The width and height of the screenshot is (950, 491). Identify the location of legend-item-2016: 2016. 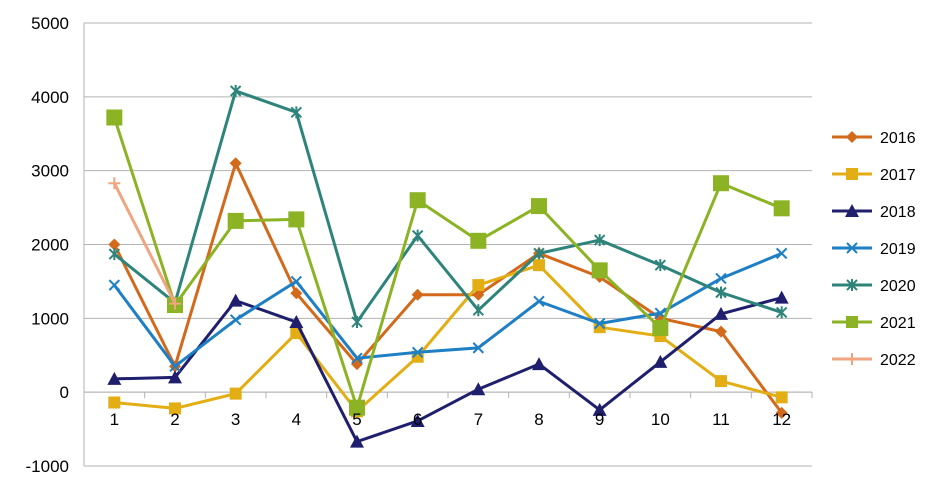
(874, 138).